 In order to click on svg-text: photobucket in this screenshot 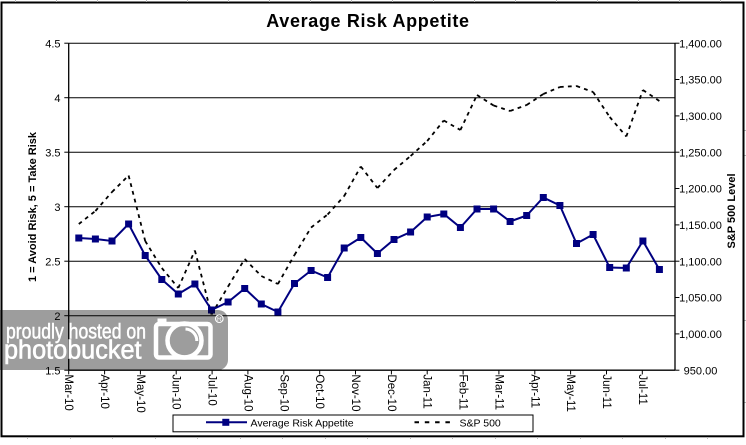, I will do `click(73, 351)`.